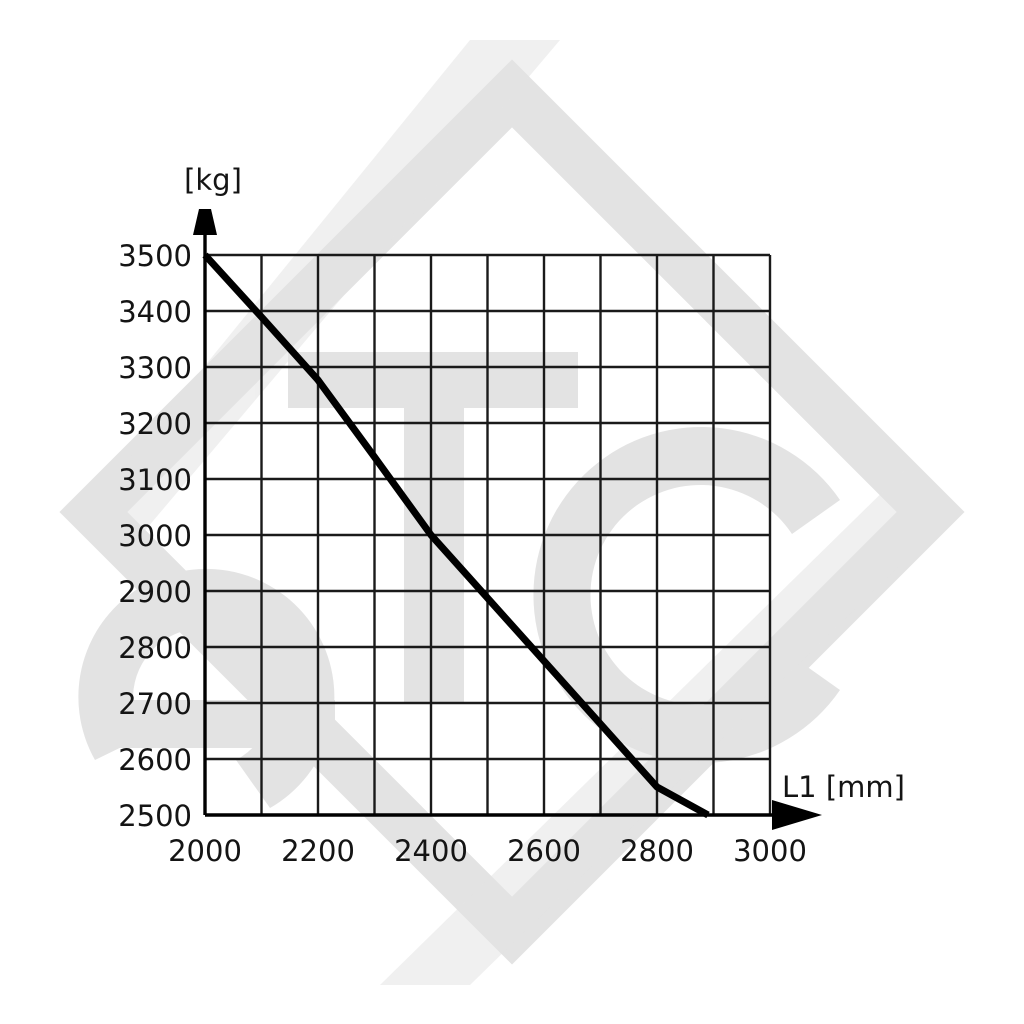 Image resolution: width=1024 pixels, height=1024 pixels. I want to click on x-axis-title: L1 [mm], so click(843, 787).